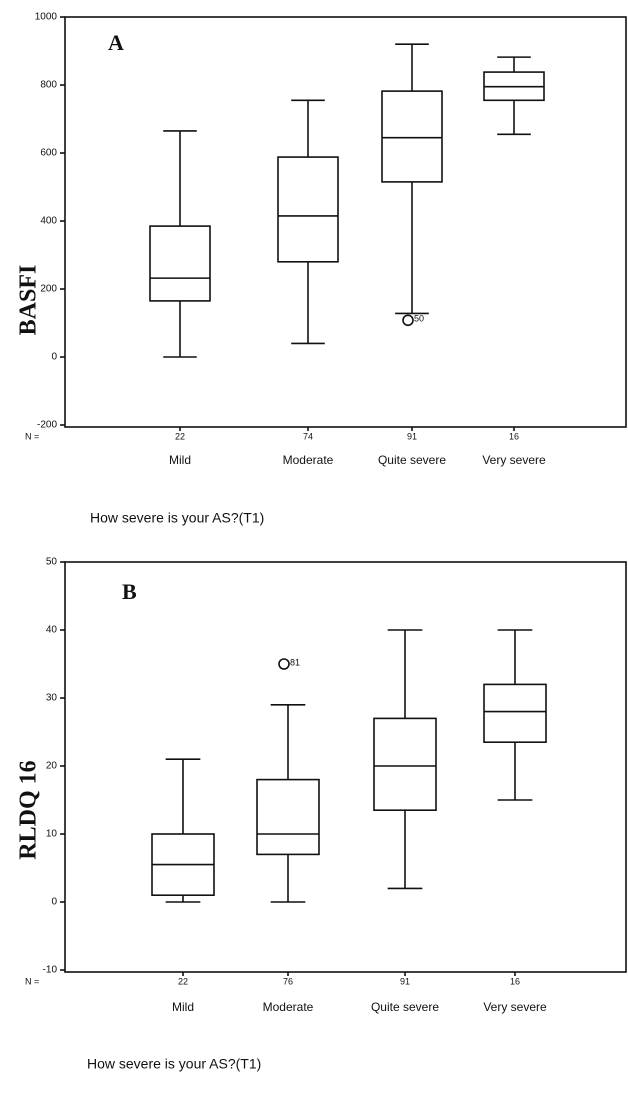 This screenshot has width=628, height=1097. What do you see at coordinates (116, 42) in the screenshot?
I see `panel-label: A` at bounding box center [116, 42].